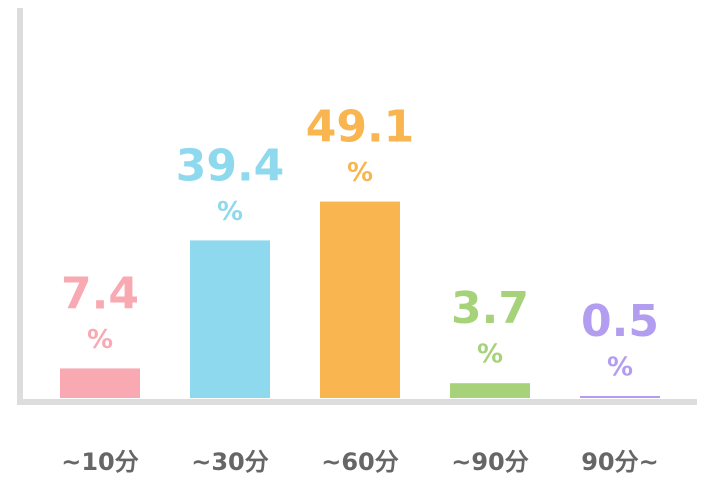 Image resolution: width=720 pixels, height=490 pixels. Describe the element at coordinates (230, 462) in the screenshot. I see `x-tick-label: ~30分` at that location.